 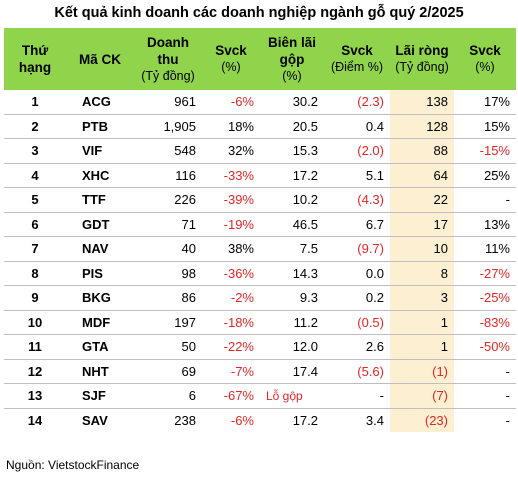 What do you see at coordinates (292, 224) in the screenshot?
I see `gross-margin-cell: 46.5` at bounding box center [292, 224].